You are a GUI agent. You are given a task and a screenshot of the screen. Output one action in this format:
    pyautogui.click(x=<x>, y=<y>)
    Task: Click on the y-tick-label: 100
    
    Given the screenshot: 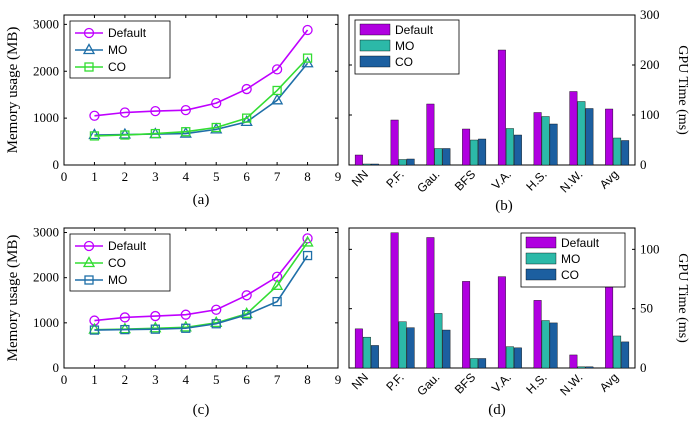 What is the action you would take?
    pyautogui.click(x=650, y=248)
    